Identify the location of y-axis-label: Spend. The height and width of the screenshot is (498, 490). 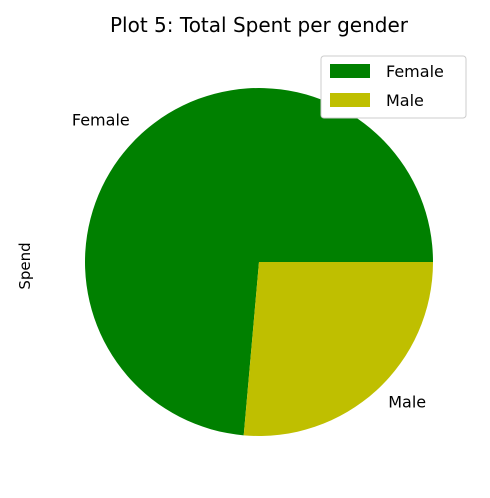
(25, 265).